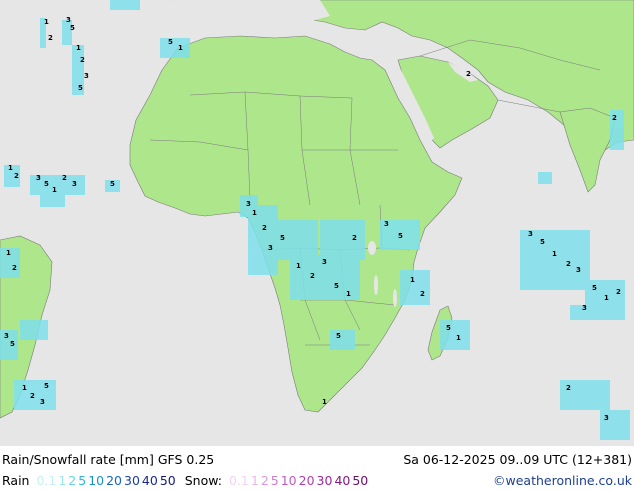 Image resolution: width=634 pixels, height=492 pixels. I want to click on precip-label-24: 1, so click(254, 213).